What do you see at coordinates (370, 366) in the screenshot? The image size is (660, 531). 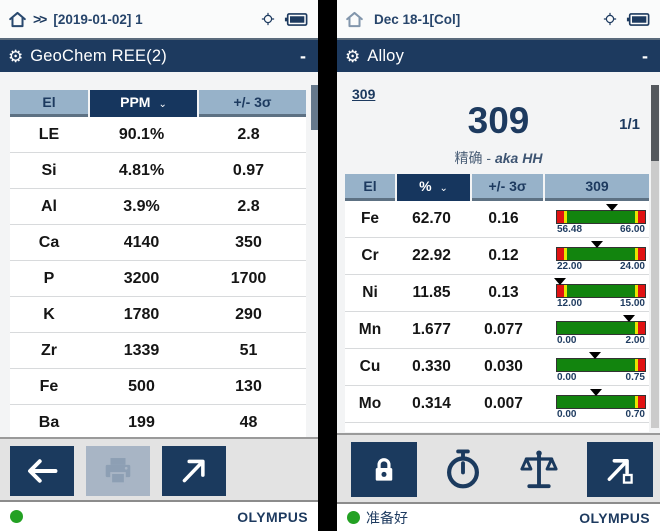 I see `element-cell: Cu` at bounding box center [370, 366].